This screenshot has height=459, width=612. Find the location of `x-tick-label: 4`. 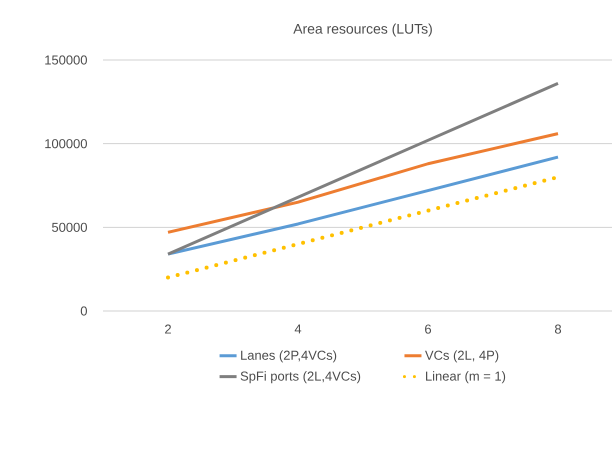

x-tick-label: 4 is located at coordinates (298, 329).